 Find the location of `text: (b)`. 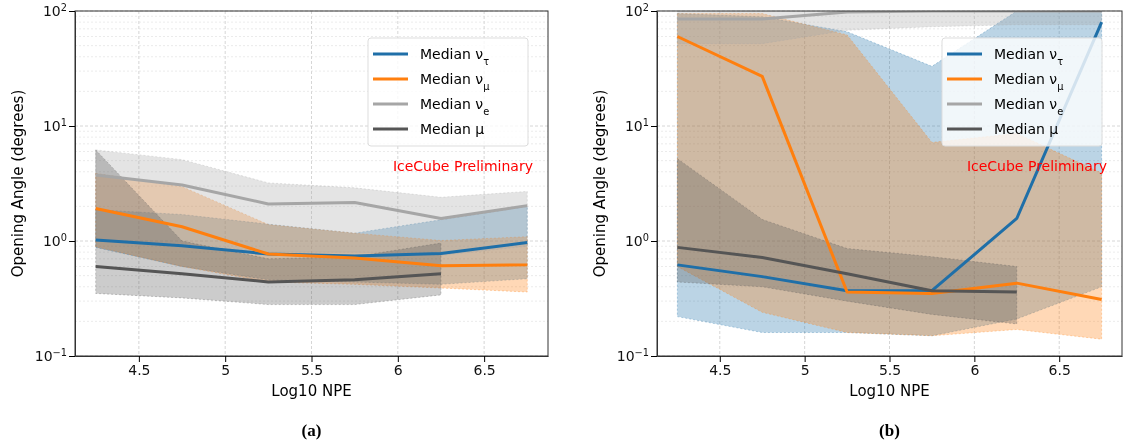

text: (b) is located at coordinates (889, 430).